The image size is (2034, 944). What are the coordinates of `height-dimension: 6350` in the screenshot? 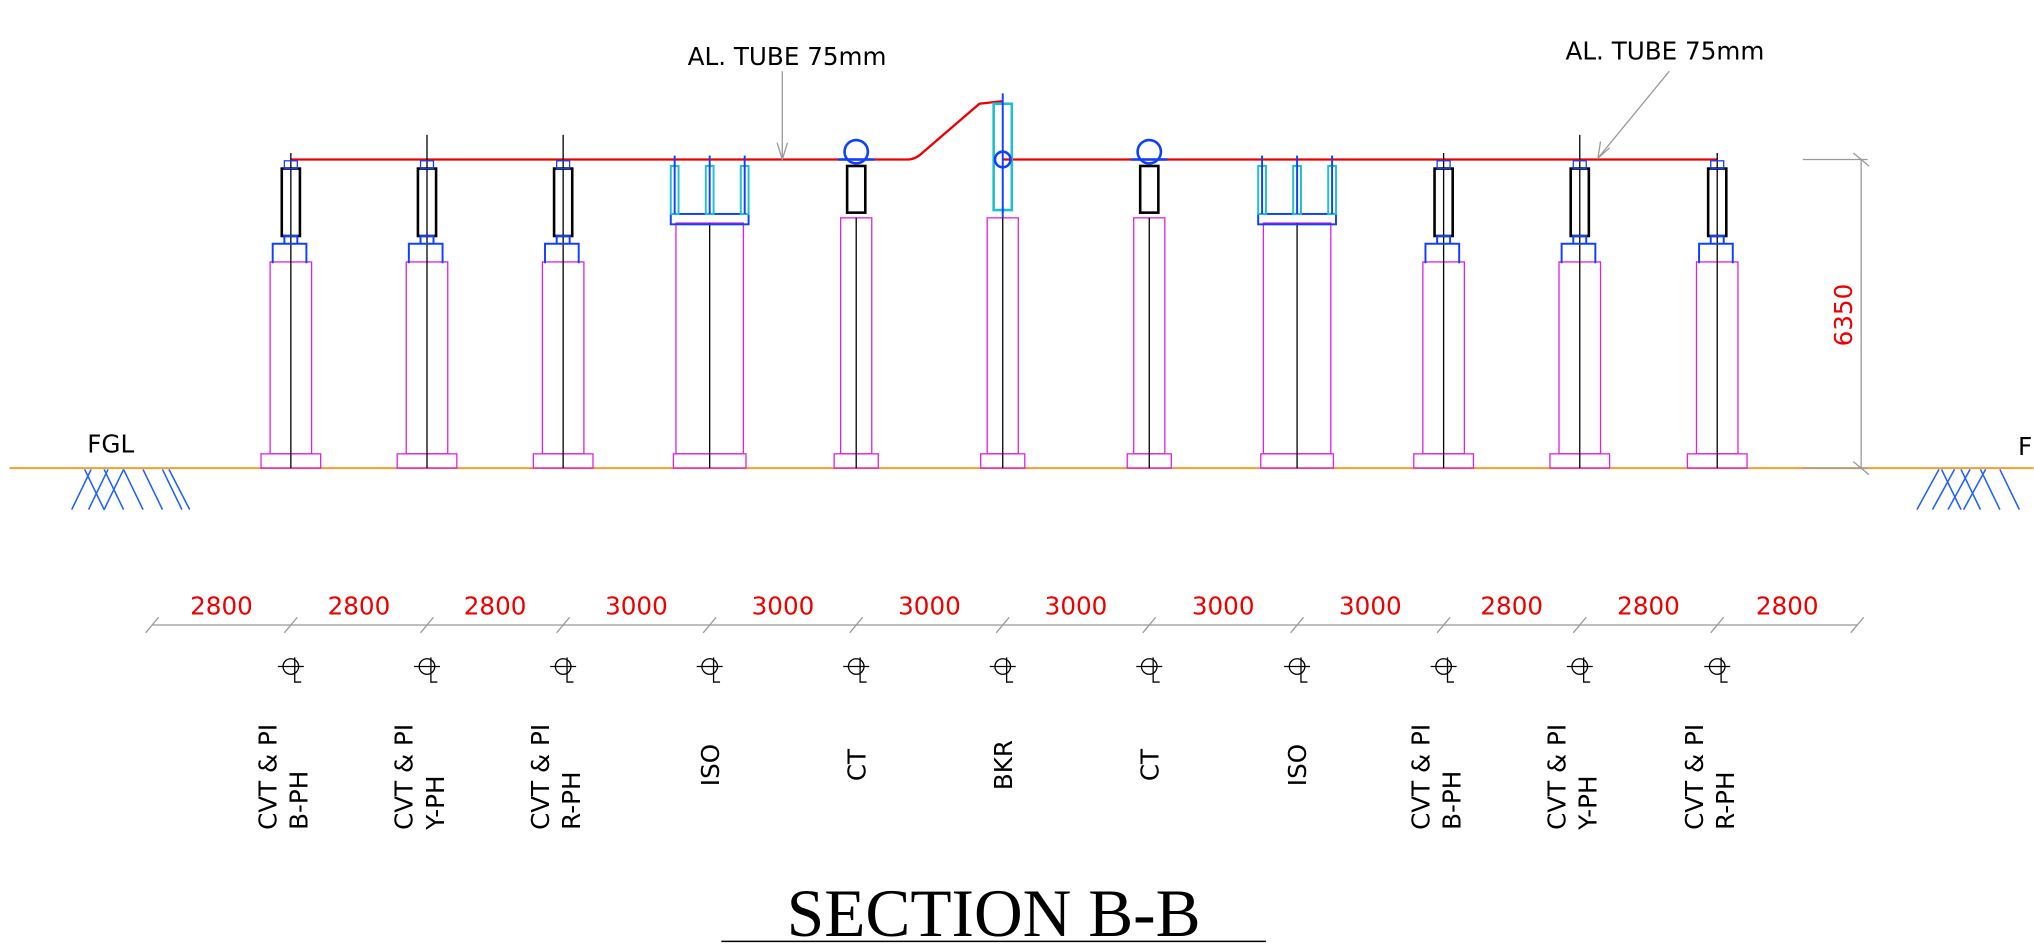 It's located at (1843, 315).